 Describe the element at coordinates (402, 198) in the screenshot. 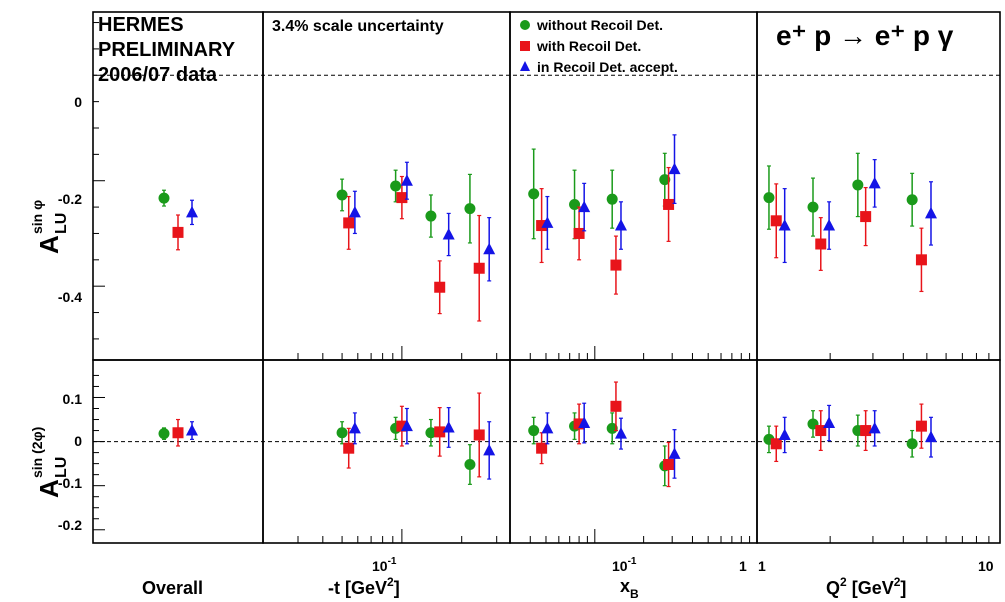

I see `point-t-1-1-top` at that location.